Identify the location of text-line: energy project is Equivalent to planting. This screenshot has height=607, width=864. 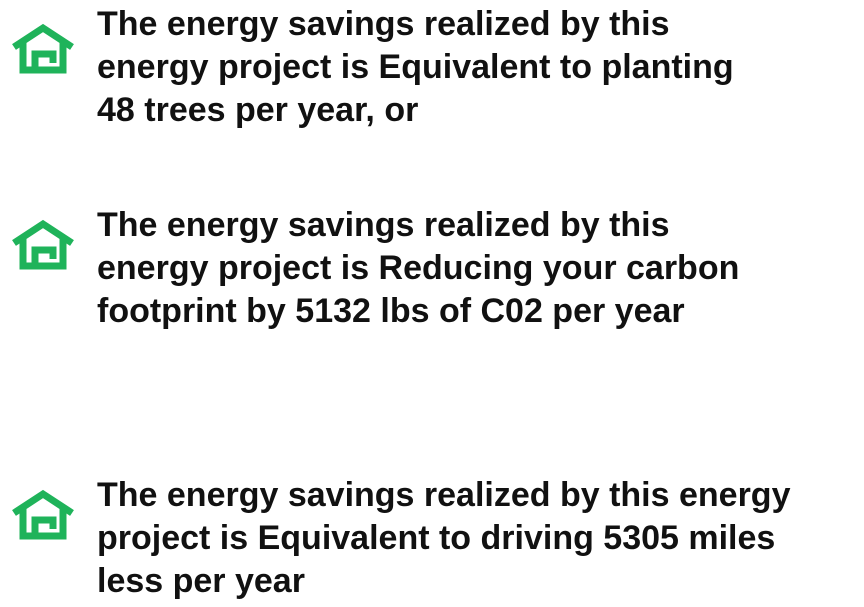
(415, 67).